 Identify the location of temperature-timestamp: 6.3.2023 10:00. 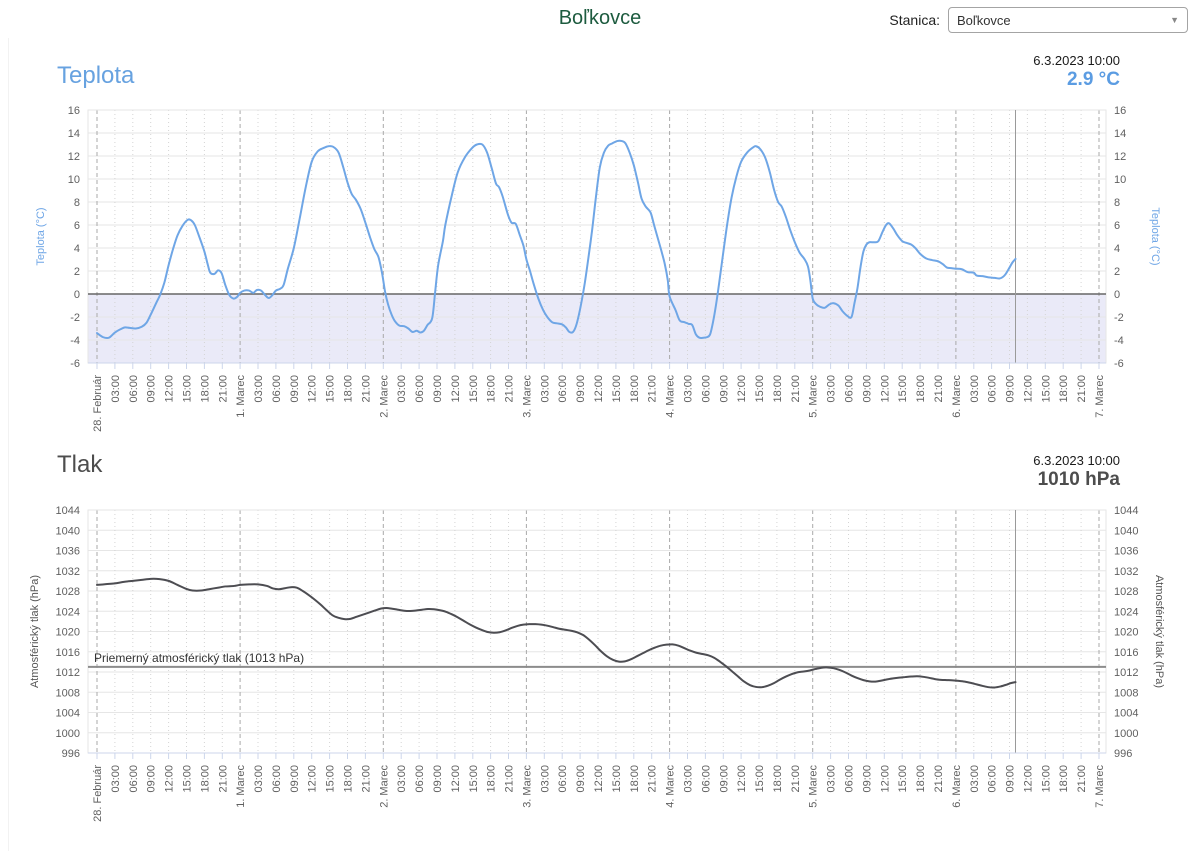
(1076, 60).